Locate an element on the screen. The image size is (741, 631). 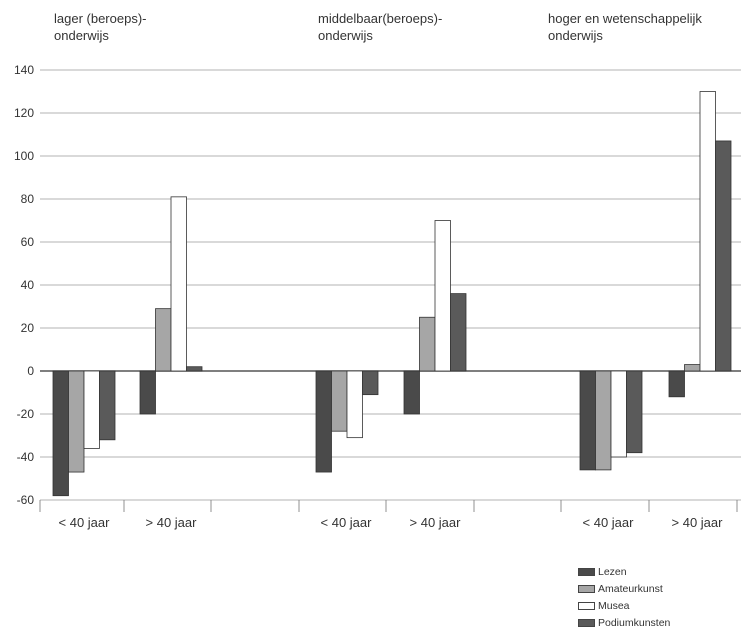
legend: Lezen Amateurkunst Musea Podiumkunsten is located at coordinates (624, 597).